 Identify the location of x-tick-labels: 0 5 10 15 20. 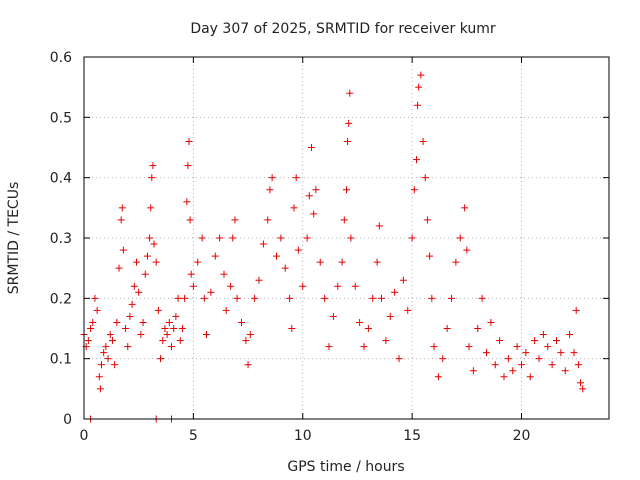
(305, 436).